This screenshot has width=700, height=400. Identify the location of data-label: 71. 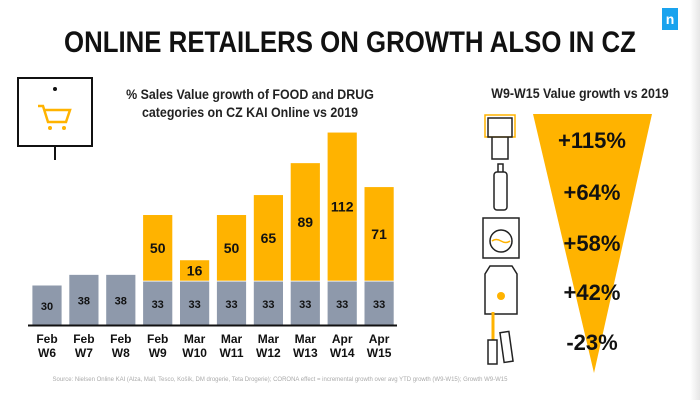
(379, 234).